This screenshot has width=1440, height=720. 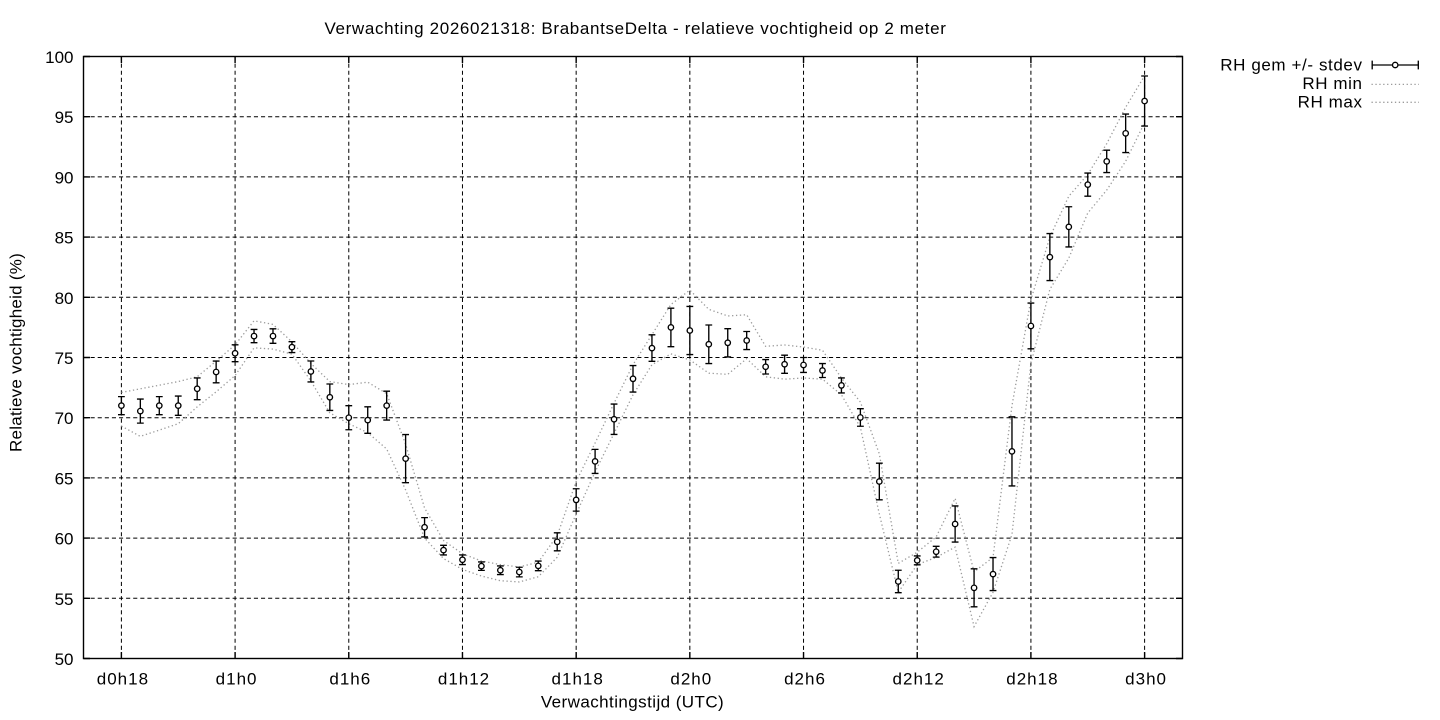 What do you see at coordinates (64, 117) in the screenshot?
I see `svg-text: 95` at bounding box center [64, 117].